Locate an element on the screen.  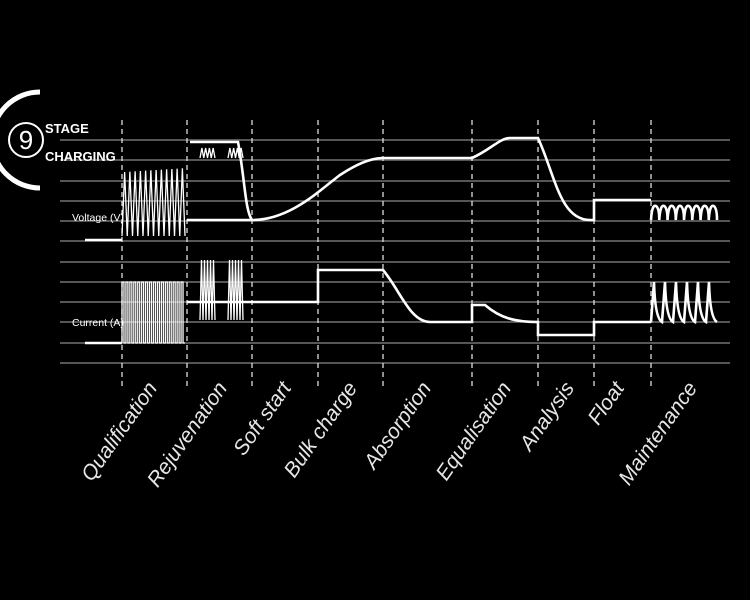
voltage-maintenance is located at coordinates (684, 212).